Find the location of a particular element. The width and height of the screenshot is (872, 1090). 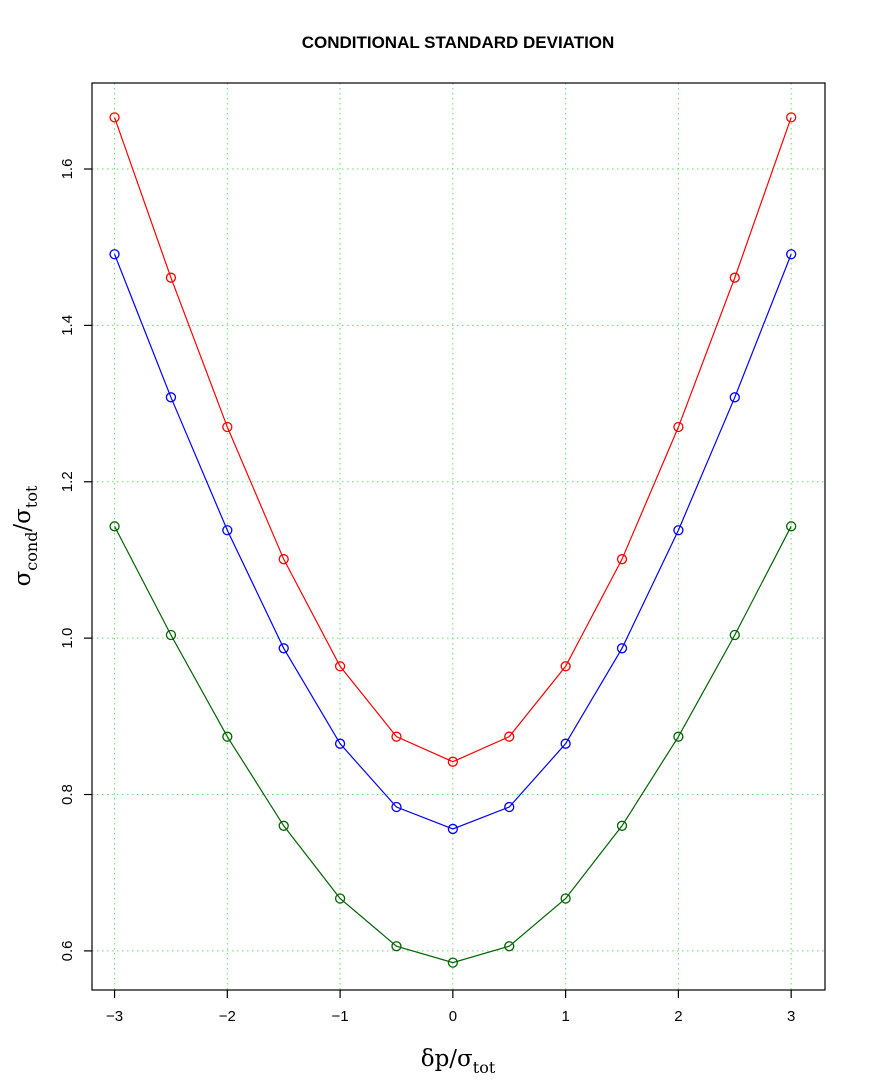

x-tick-label-3: 0 is located at coordinates (453, 1016).